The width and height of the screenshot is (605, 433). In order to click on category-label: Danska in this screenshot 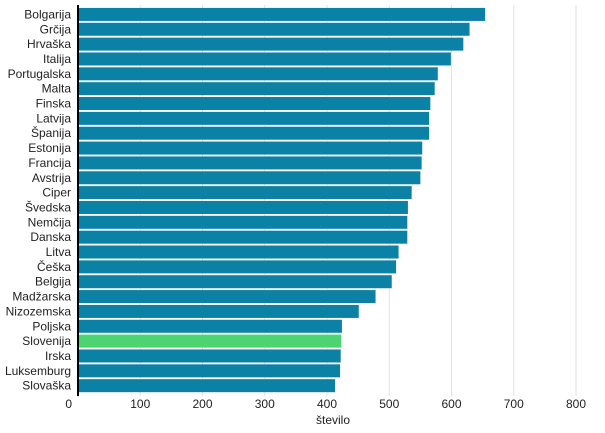, I will do `click(50, 237)`.